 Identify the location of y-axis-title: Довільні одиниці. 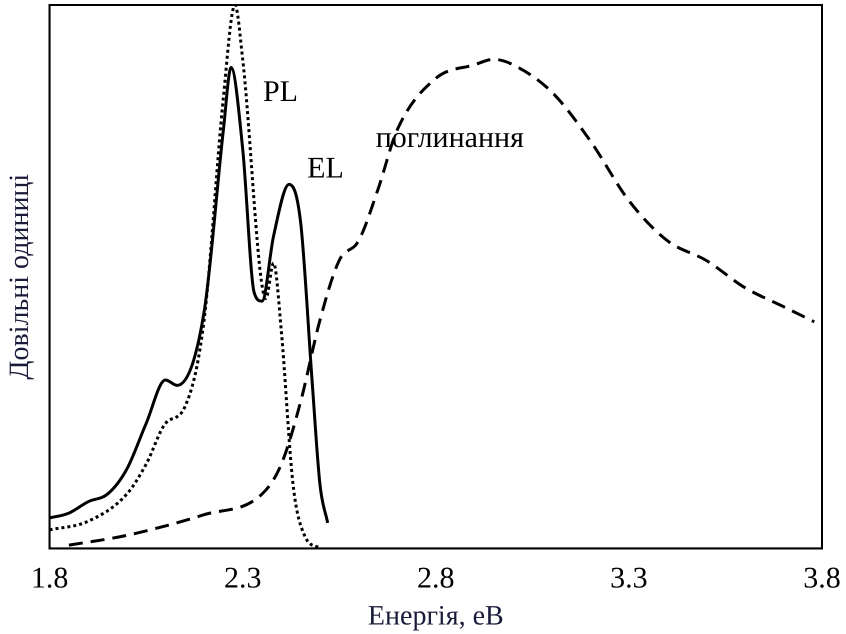
(20, 277).